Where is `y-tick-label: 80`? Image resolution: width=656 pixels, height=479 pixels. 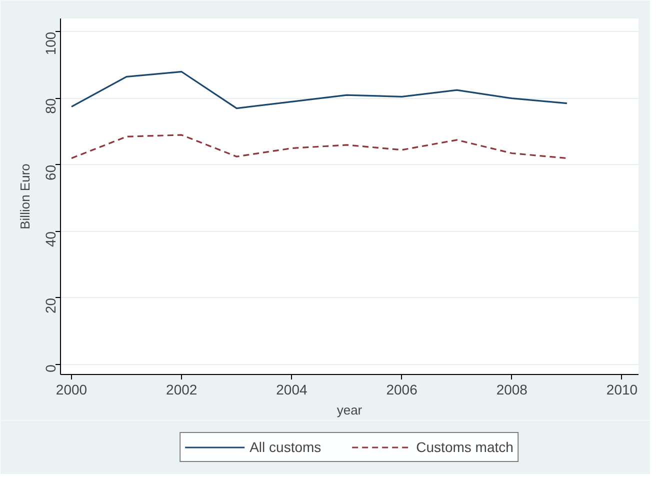
y-tick-label: 80 is located at coordinates (50, 106).